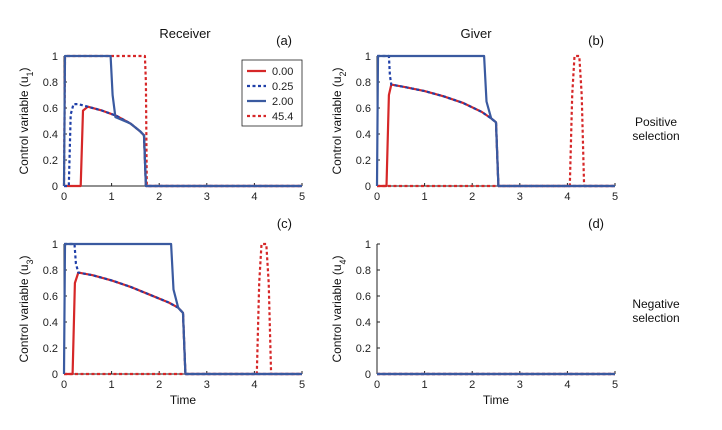 The image size is (722, 430). Describe the element at coordinates (656, 304) in the screenshot. I see `row-label-negative-line1: Negative` at that location.